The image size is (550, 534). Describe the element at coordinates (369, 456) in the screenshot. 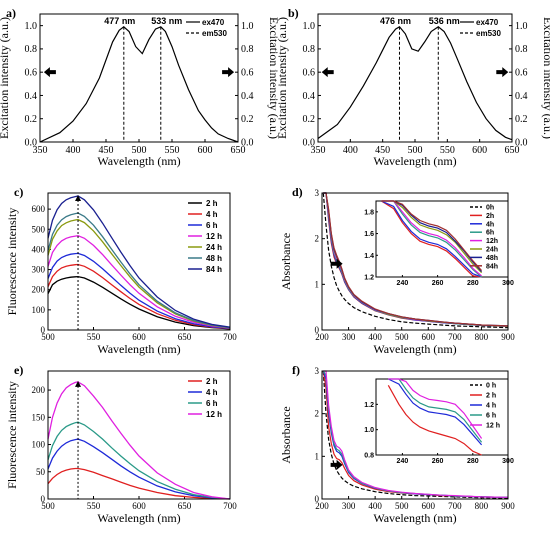

I see `inset-y-tick-label: 0.8` at that location.